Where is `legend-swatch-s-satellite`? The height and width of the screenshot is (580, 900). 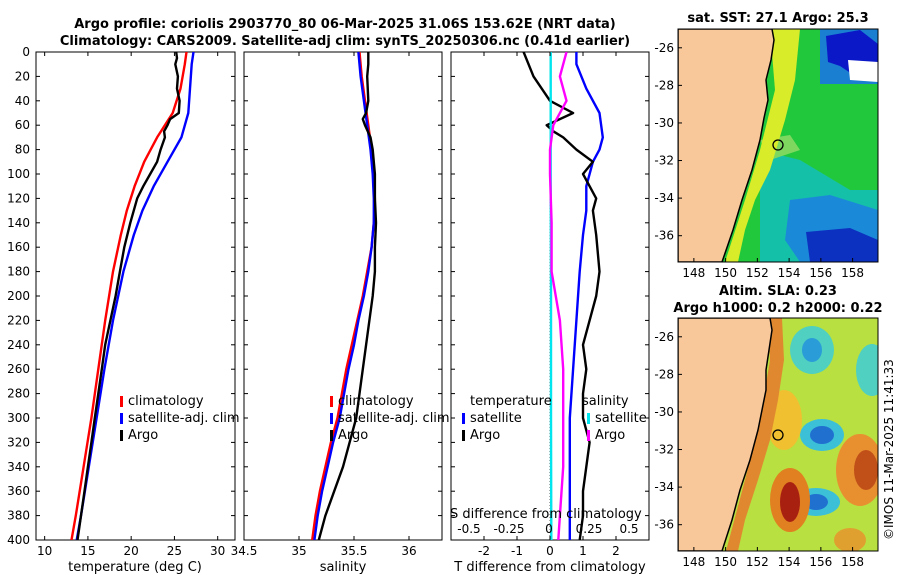
legend-swatch-s-satellite is located at coordinates (588, 418).